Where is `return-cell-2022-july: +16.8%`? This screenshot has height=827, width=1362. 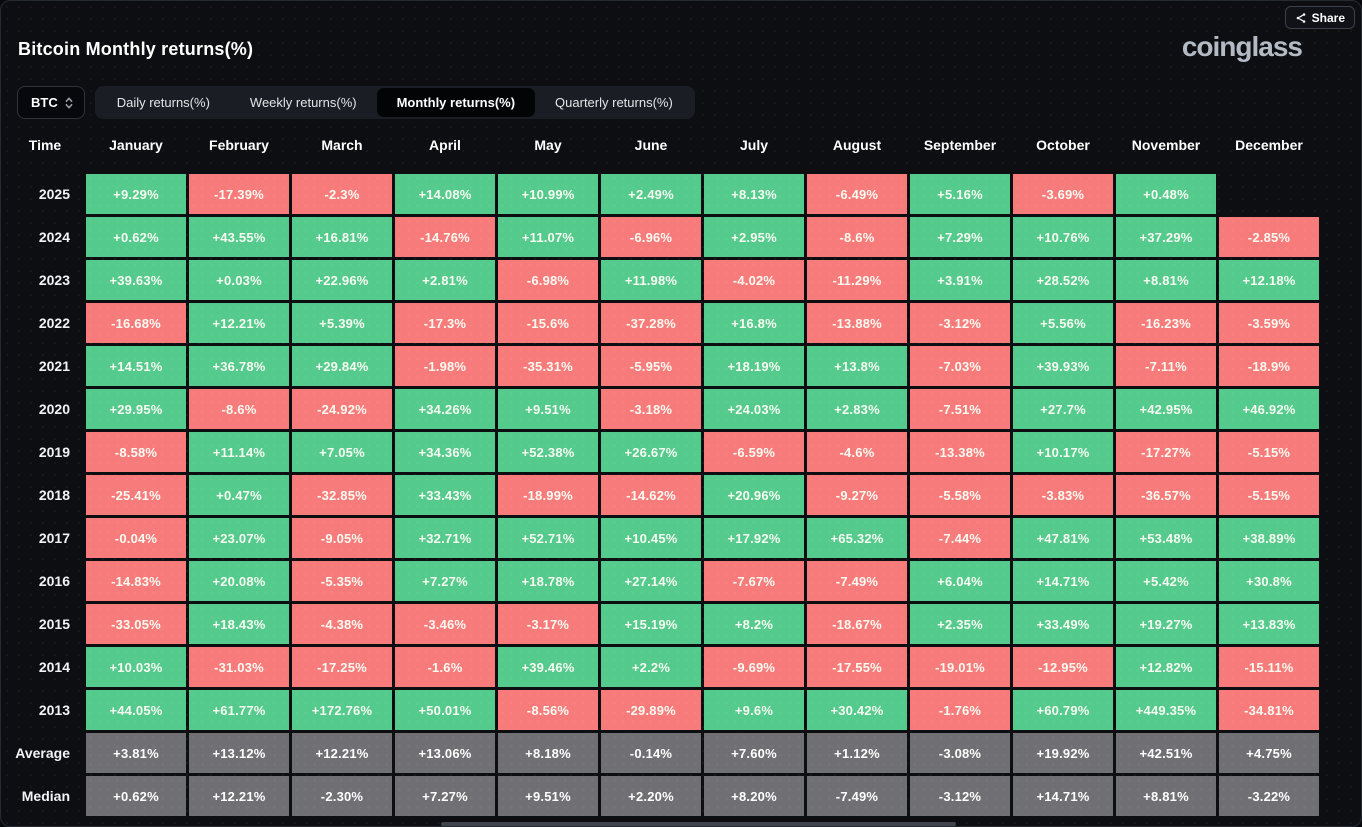 return-cell-2022-july: +16.8% is located at coordinates (754, 323).